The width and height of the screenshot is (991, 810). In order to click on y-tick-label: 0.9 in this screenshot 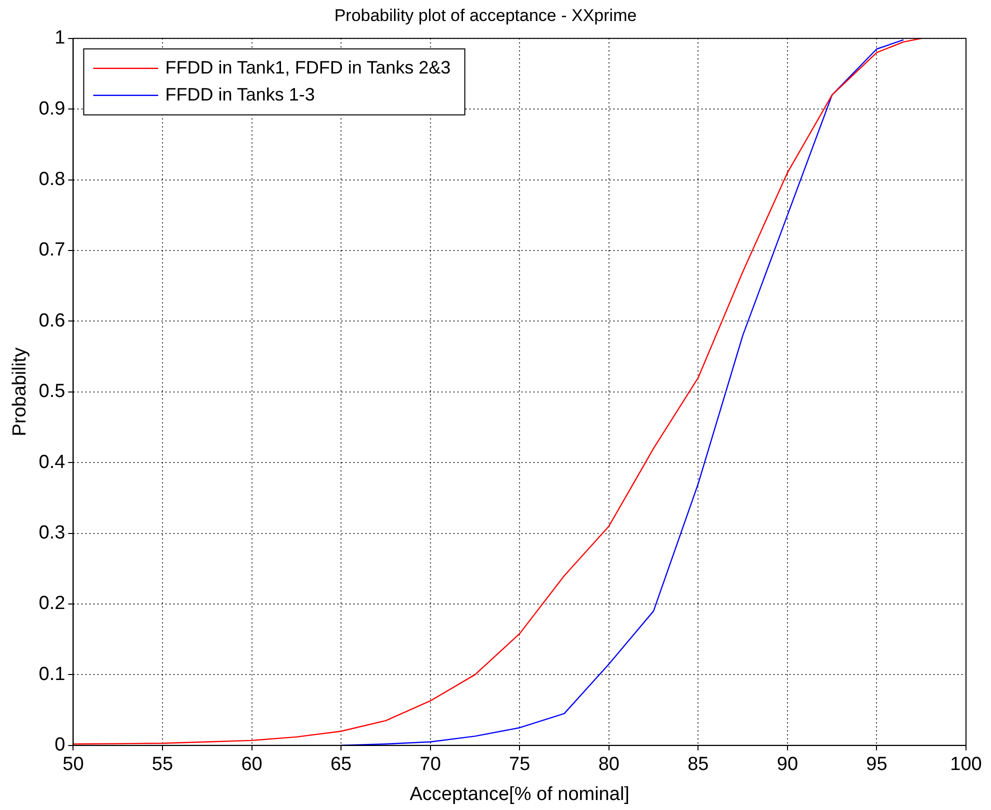, I will do `click(52, 109)`.